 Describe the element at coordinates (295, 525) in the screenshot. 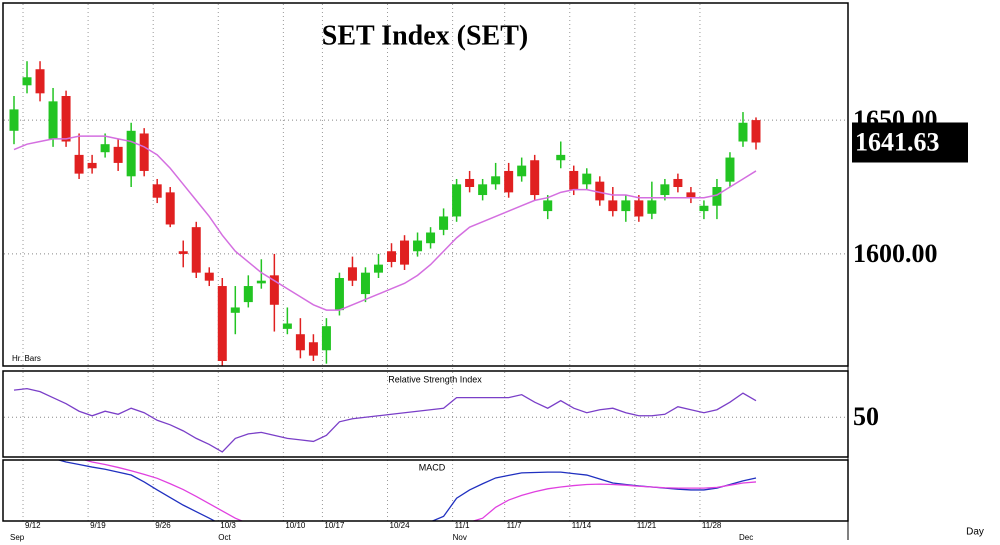

I see `x-tick-label: 10/10` at that location.